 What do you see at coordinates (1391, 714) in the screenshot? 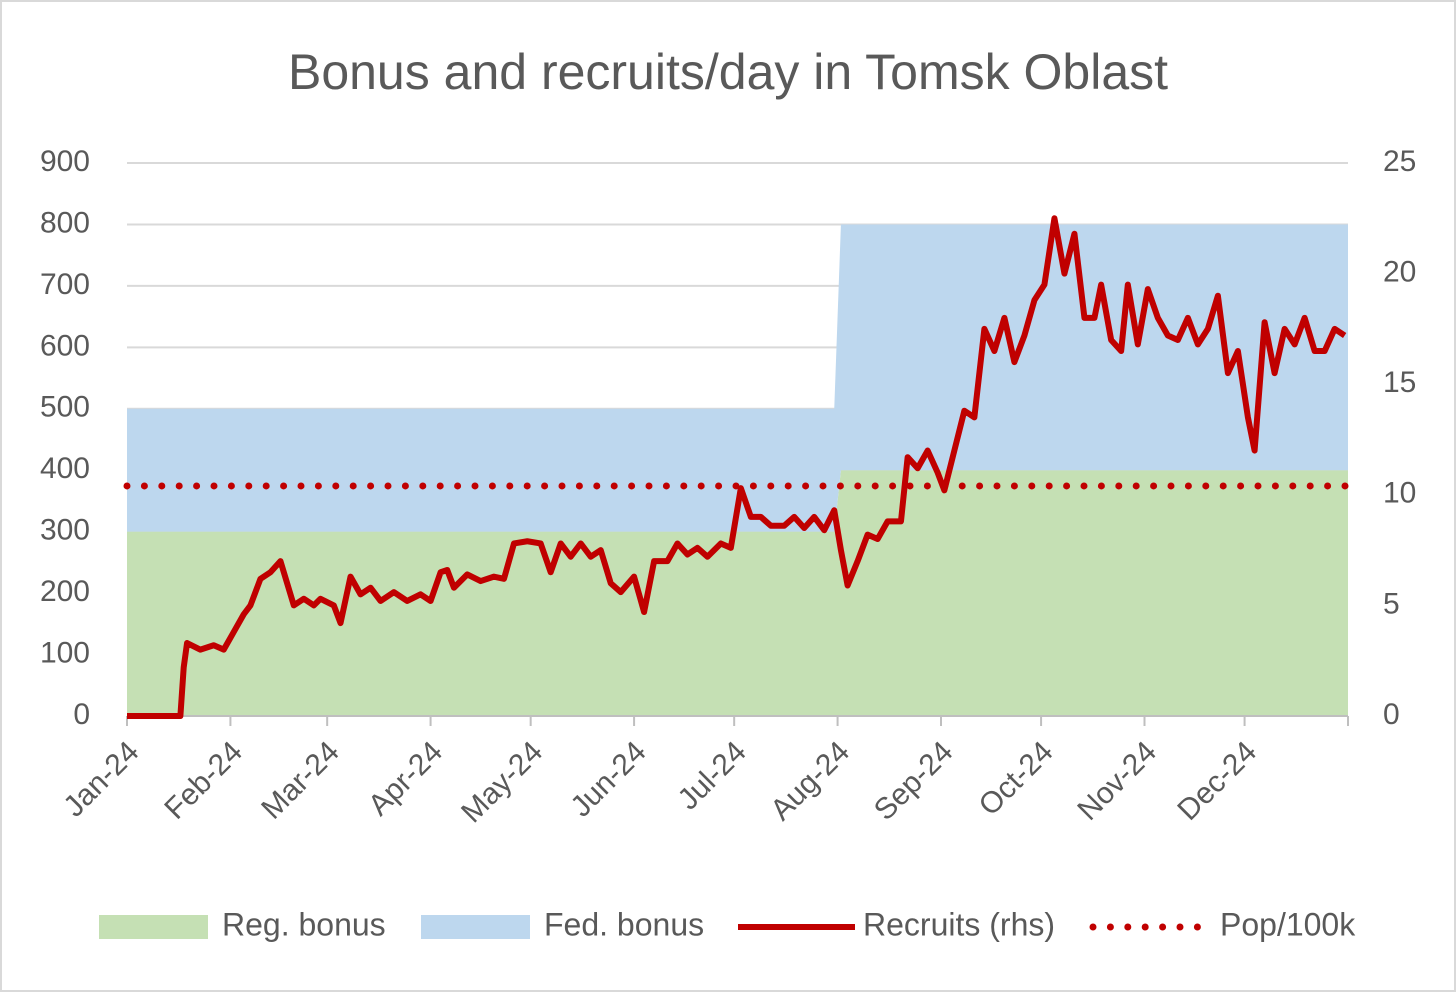
I see `y2-tick-label: 0` at bounding box center [1391, 714].